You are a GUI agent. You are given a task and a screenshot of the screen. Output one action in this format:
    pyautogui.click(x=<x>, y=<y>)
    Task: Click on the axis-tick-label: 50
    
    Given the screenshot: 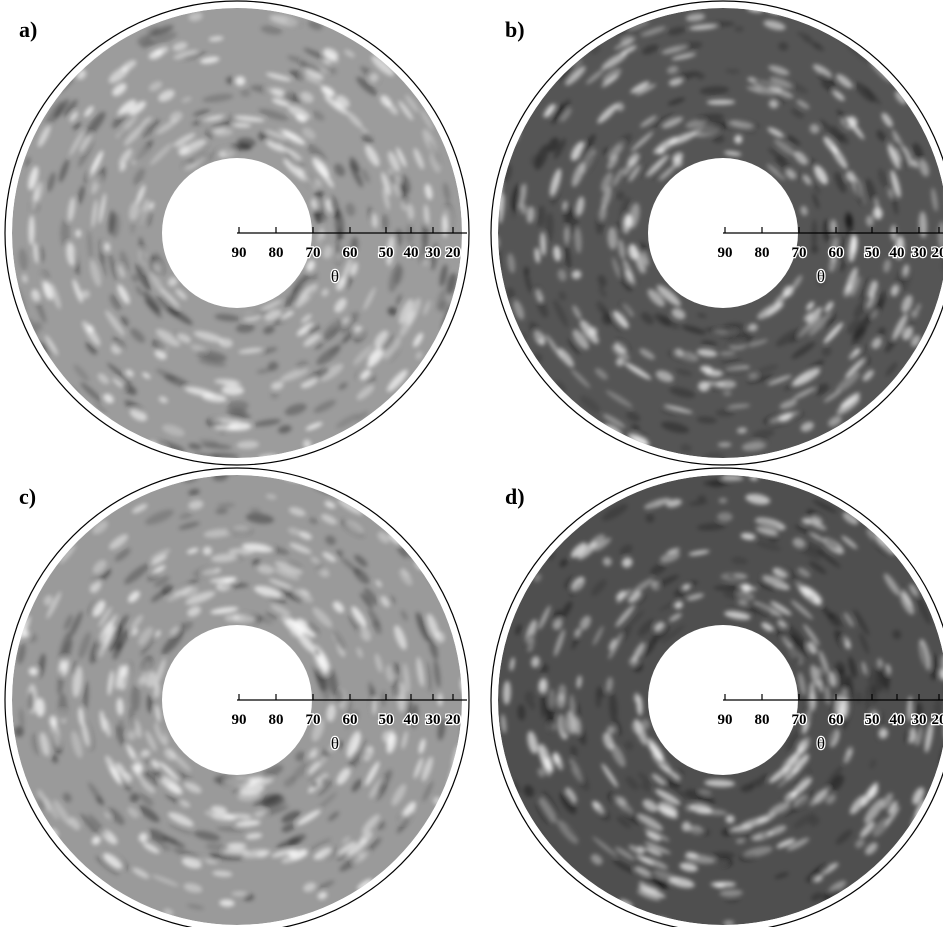 What is the action you would take?
    pyautogui.click(x=872, y=720)
    